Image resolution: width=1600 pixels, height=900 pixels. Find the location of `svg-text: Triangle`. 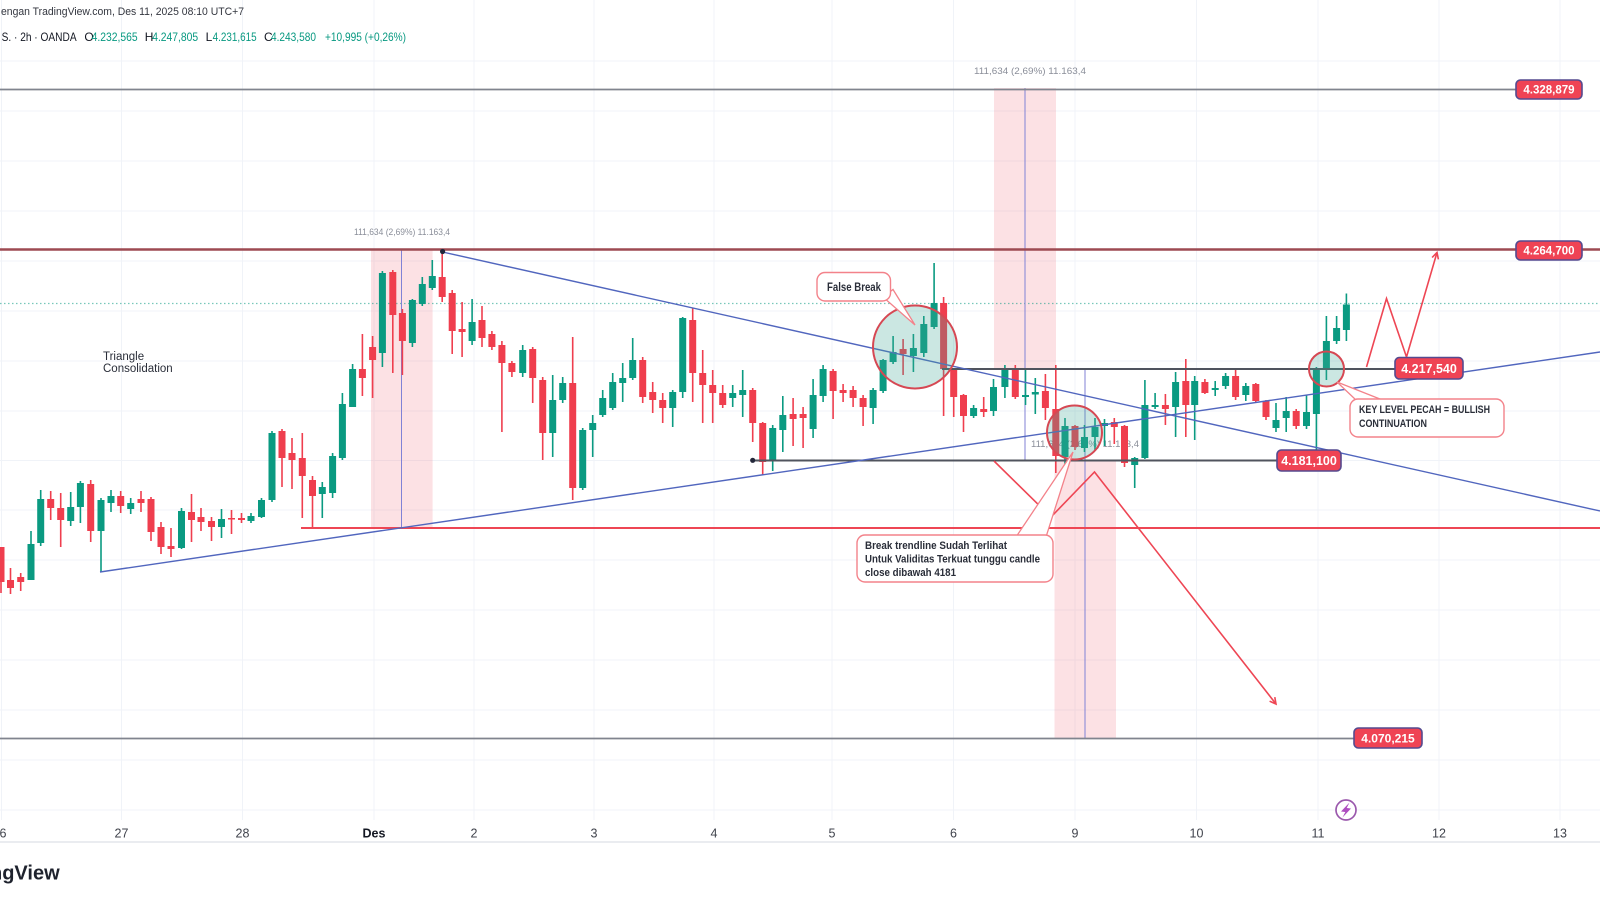

svg-text: Triangle is located at coordinates (123, 357).